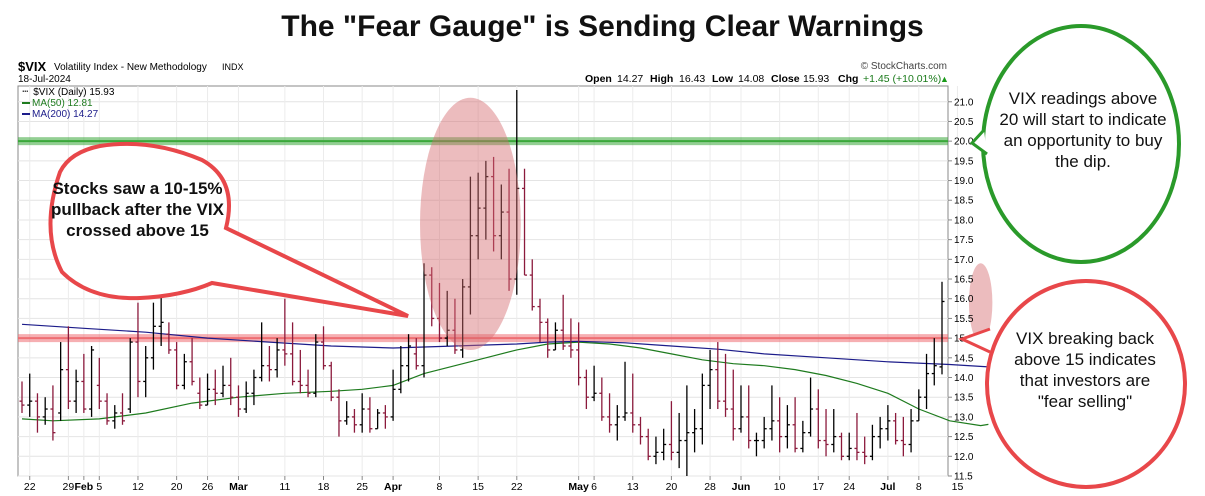  Describe the element at coordinates (238, 487) in the screenshot. I see `x-tick-label: Mar` at that location.